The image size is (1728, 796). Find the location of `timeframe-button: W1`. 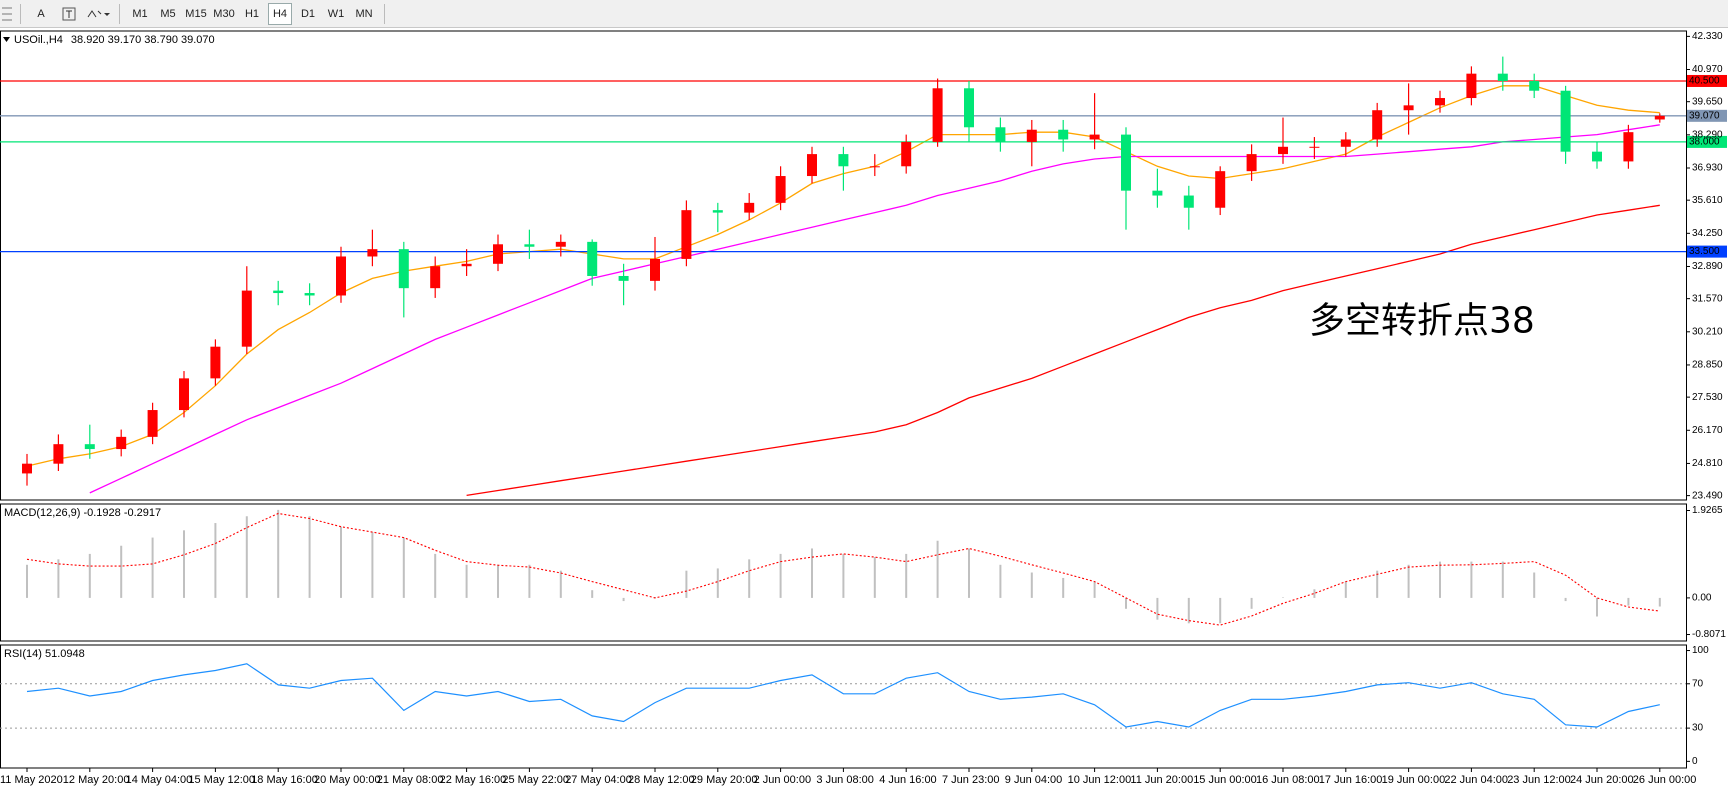

timeframe-button: W1 is located at coordinates (336, 13).